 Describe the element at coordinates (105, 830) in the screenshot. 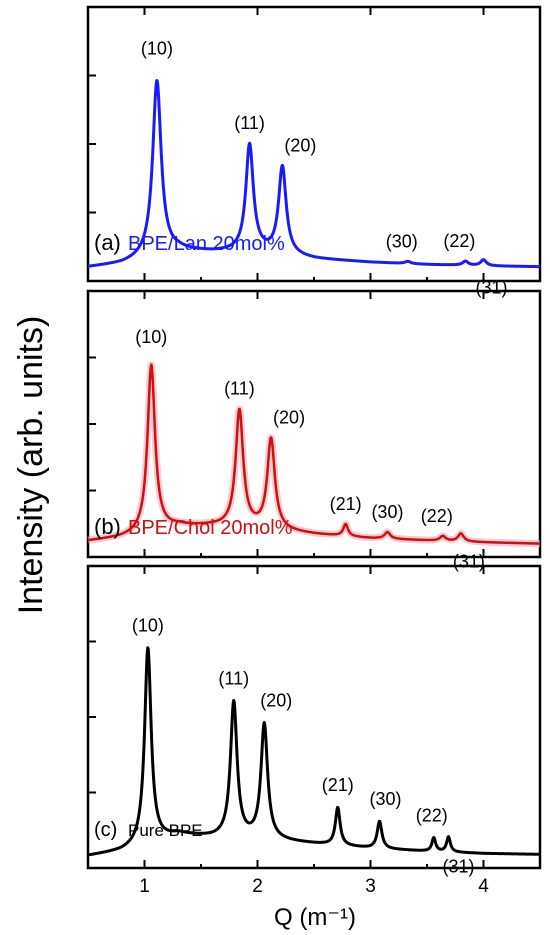

I see `panel-tag: (c)` at that location.